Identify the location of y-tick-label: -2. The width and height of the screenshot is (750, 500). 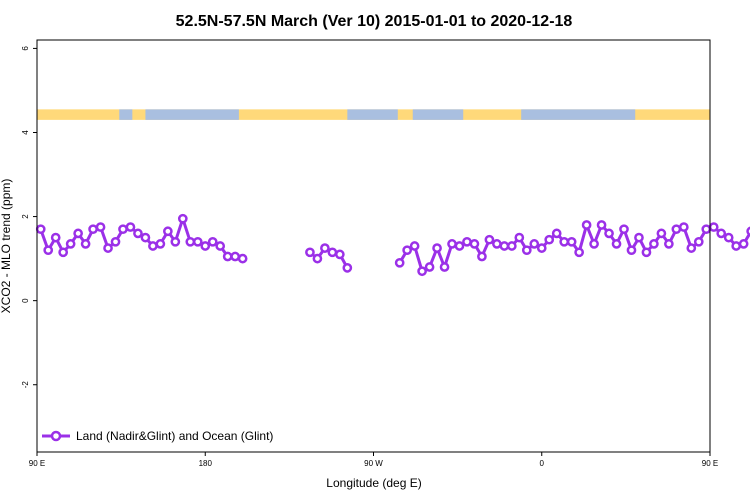
(25, 385).